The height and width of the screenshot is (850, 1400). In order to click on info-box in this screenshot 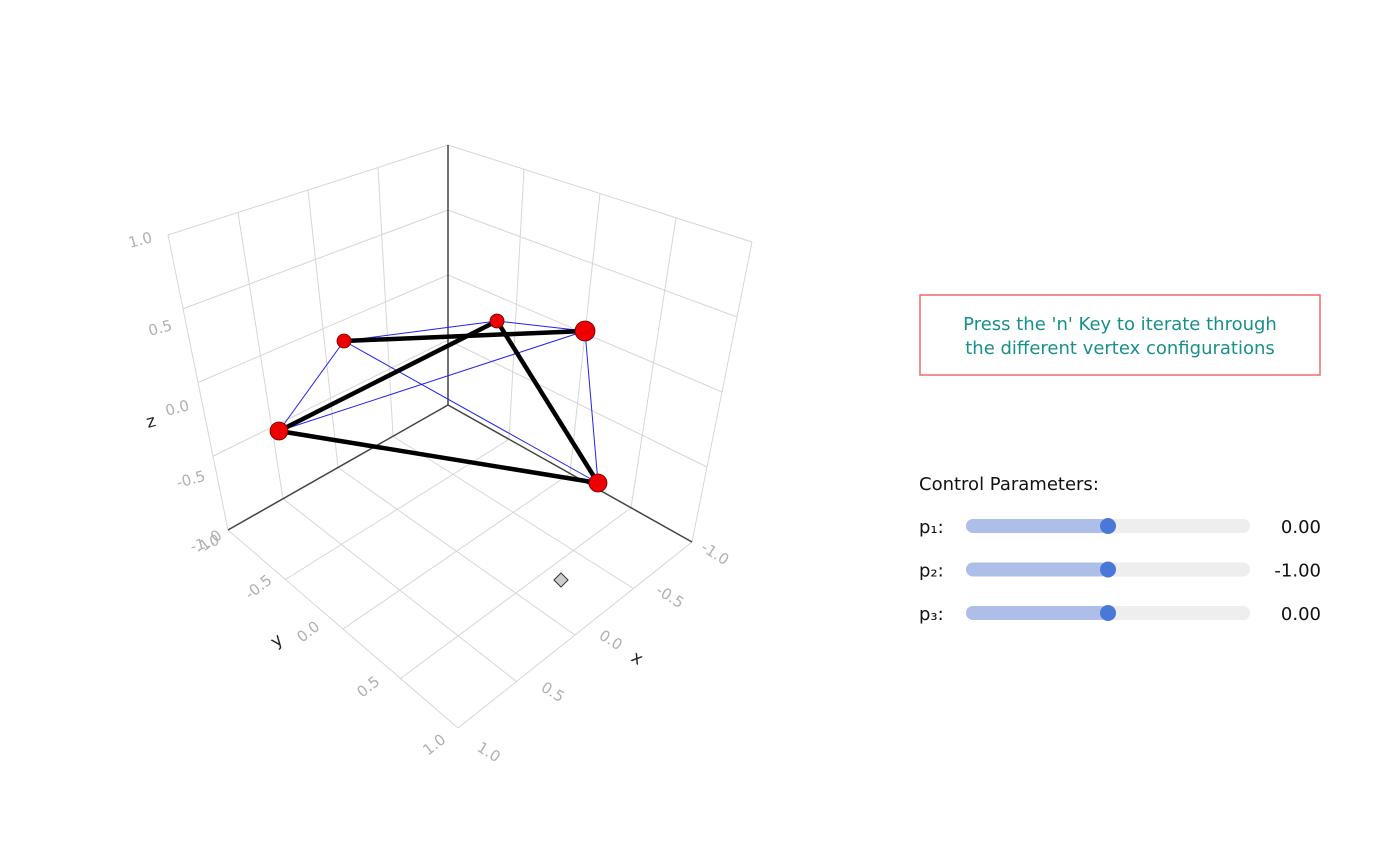, I will do `click(1120, 335)`.